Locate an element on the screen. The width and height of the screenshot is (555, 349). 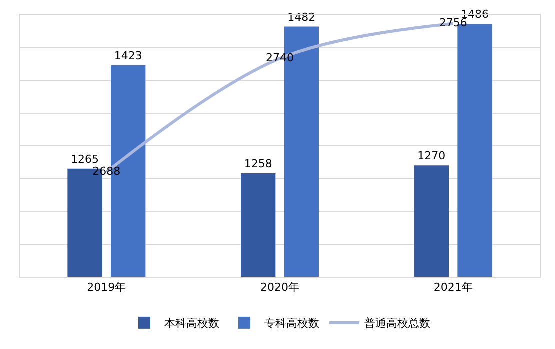
legend-label: 普通高校总数 is located at coordinates (397, 323).